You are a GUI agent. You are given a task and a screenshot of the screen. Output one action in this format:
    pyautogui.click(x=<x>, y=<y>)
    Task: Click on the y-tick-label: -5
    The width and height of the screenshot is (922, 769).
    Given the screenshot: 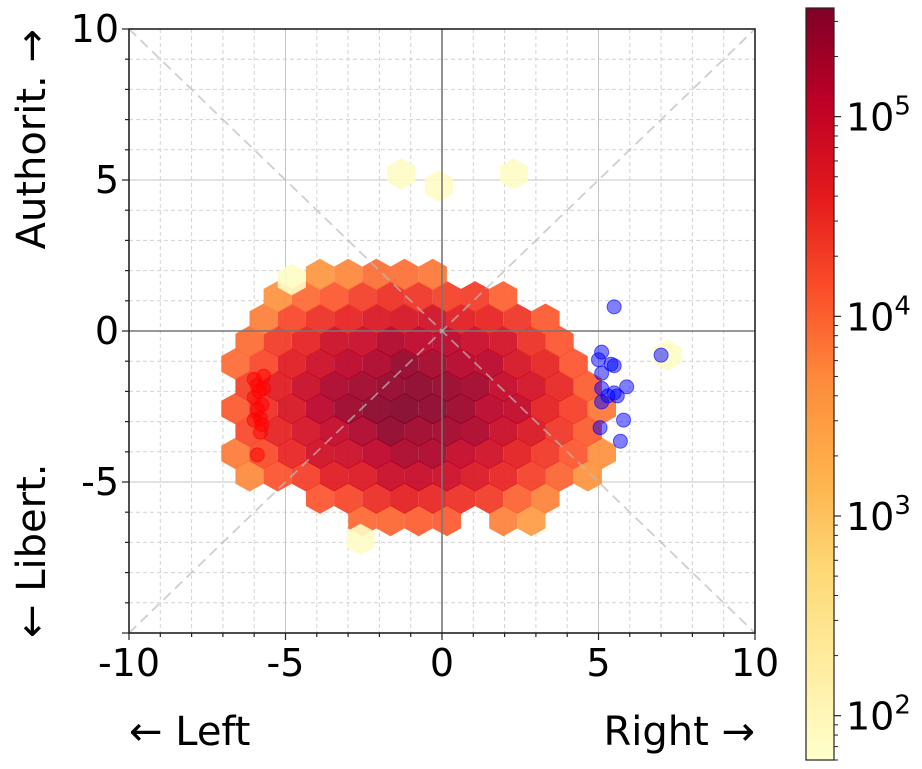 What is the action you would take?
    pyautogui.click(x=100, y=482)
    